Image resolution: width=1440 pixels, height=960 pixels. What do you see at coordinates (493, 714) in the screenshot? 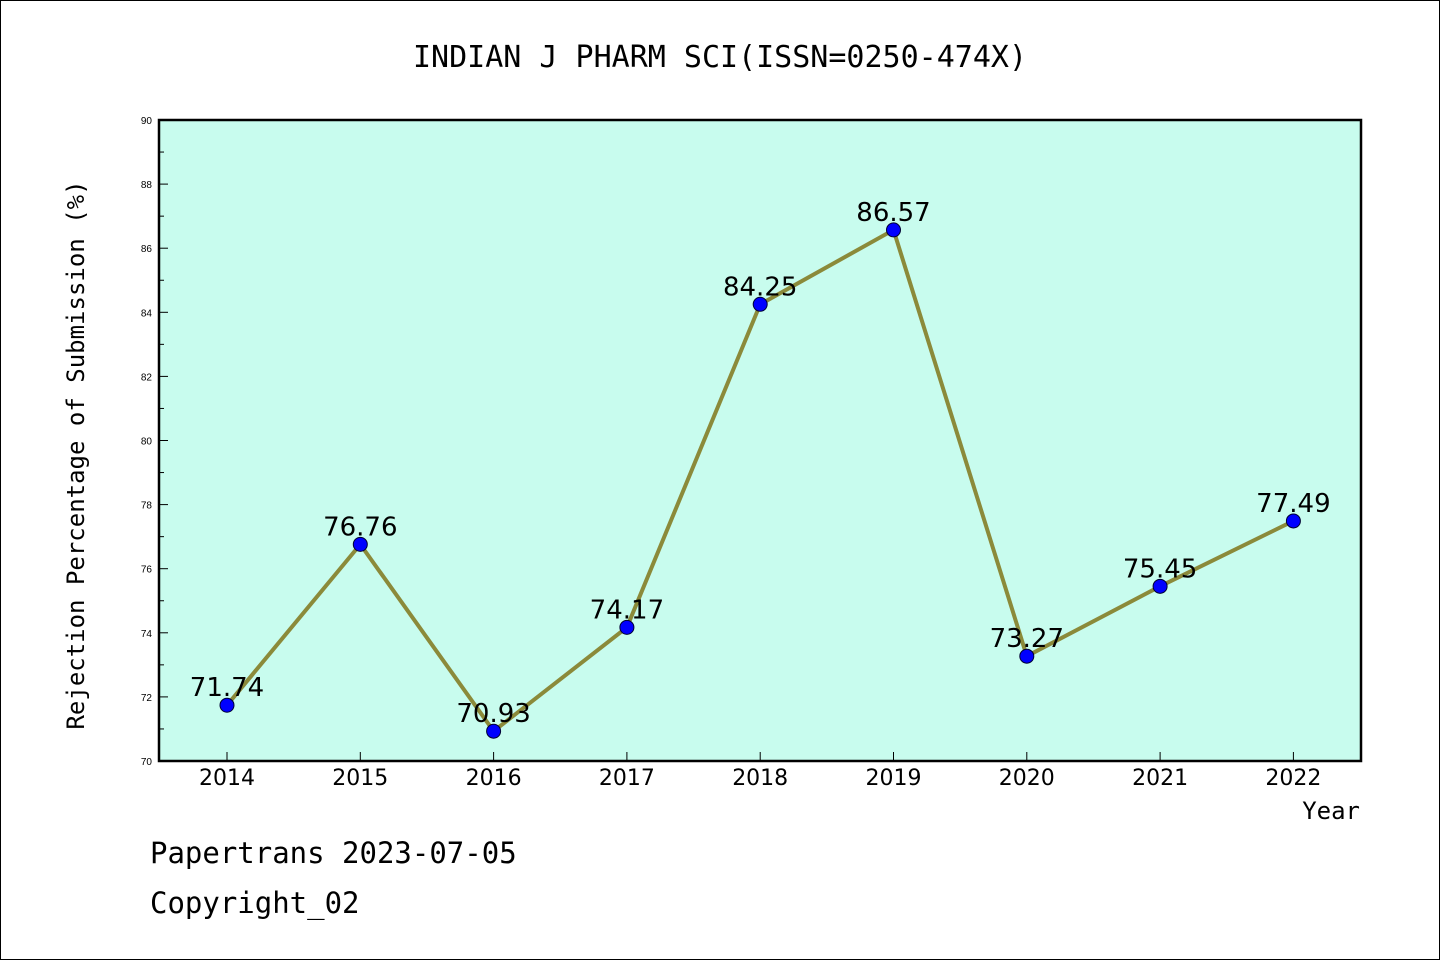
I see `data-label: 70.93` at bounding box center [493, 714].